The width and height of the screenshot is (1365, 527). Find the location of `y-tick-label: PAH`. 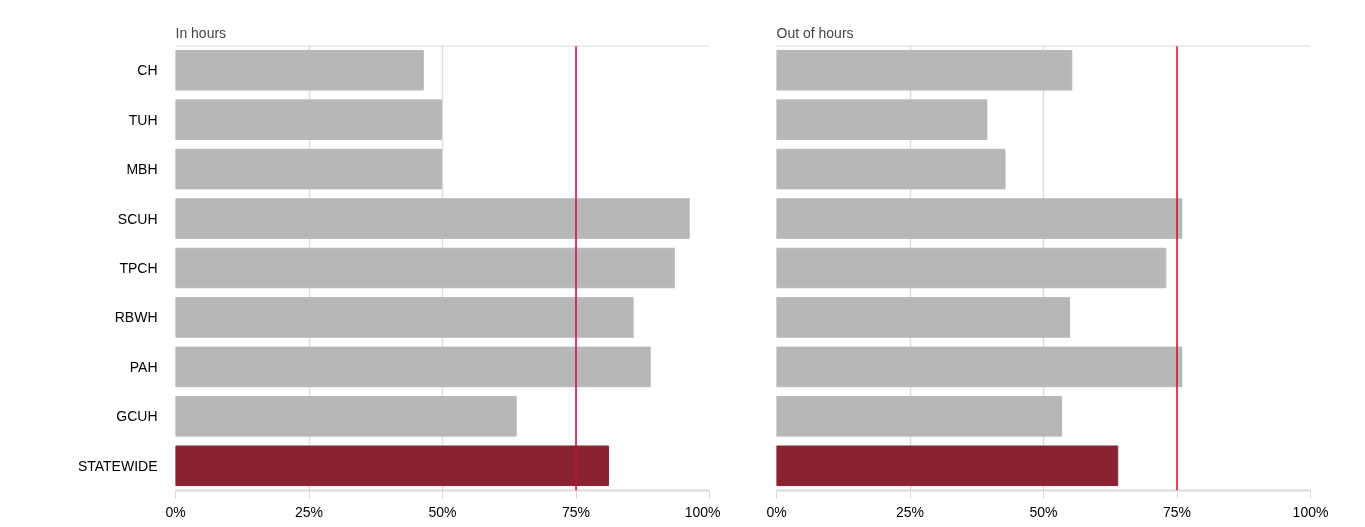

y-tick-label: PAH is located at coordinates (143, 366).